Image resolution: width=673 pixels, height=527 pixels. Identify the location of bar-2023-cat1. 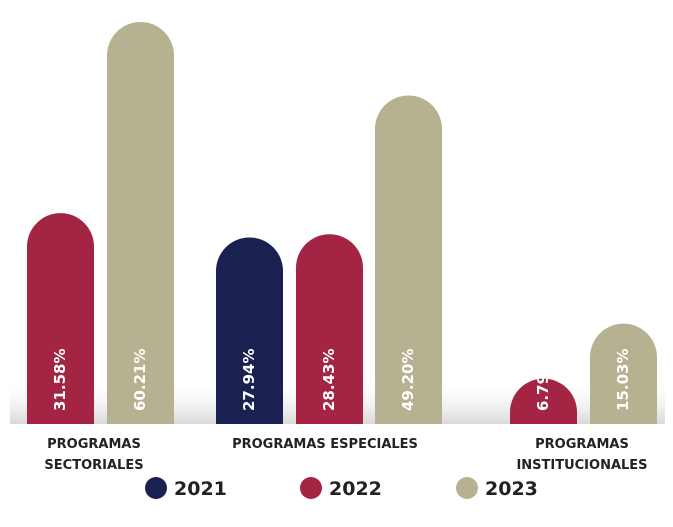
(140, 223).